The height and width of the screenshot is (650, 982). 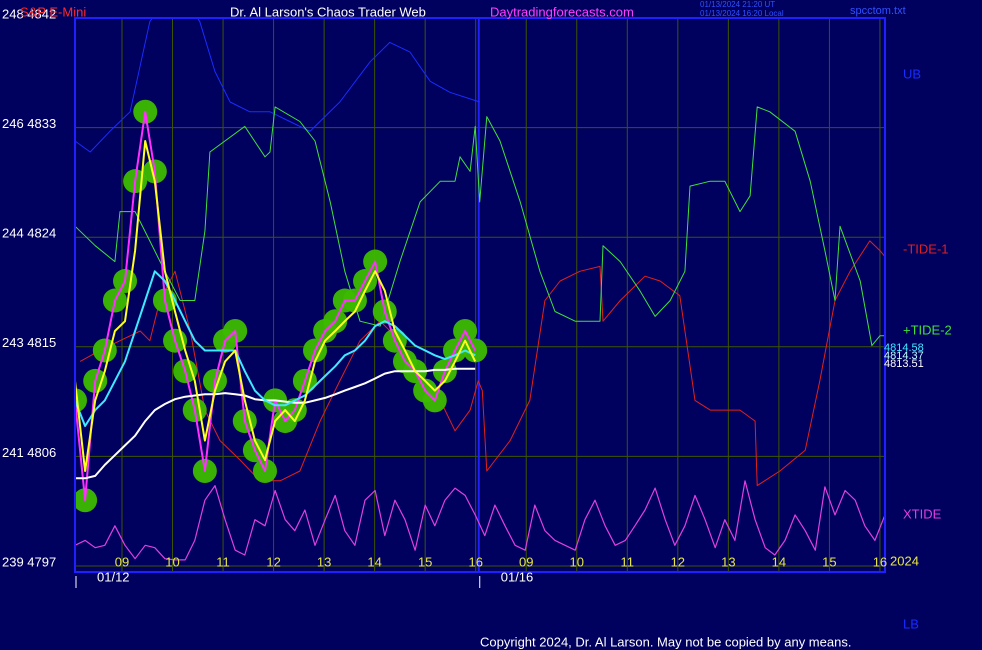 What do you see at coordinates (904, 348) in the screenshot?
I see `last-value-label: 4814.58` at bounding box center [904, 348].